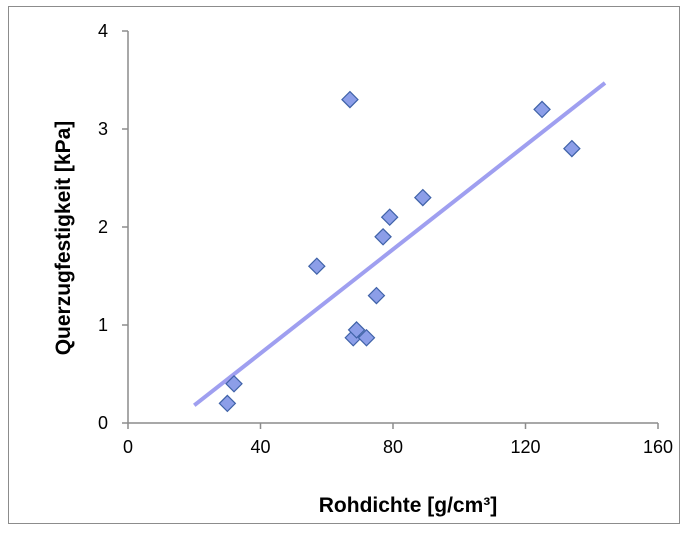  Describe the element at coordinates (658, 447) in the screenshot. I see `x-tick-label: 160` at that location.